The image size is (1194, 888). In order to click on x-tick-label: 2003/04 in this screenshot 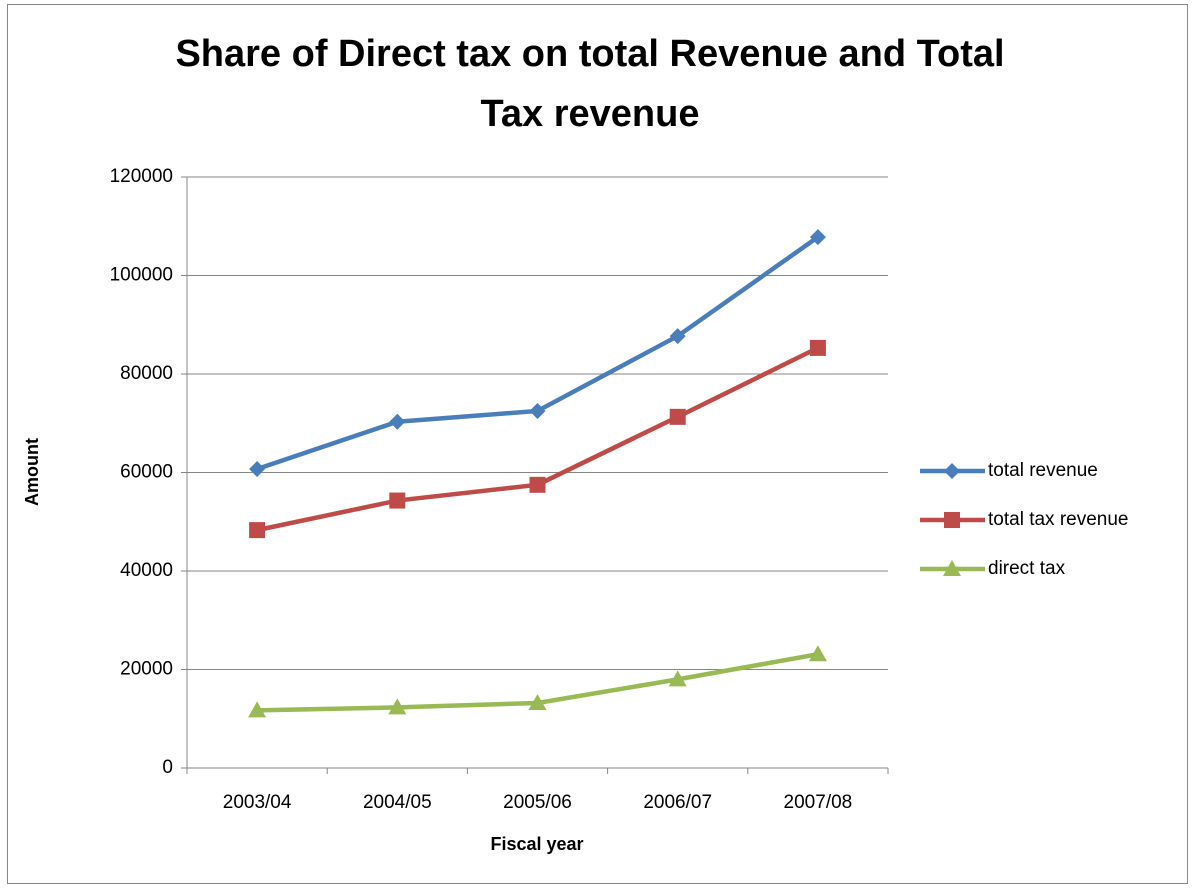, I will do `click(257, 802)`.